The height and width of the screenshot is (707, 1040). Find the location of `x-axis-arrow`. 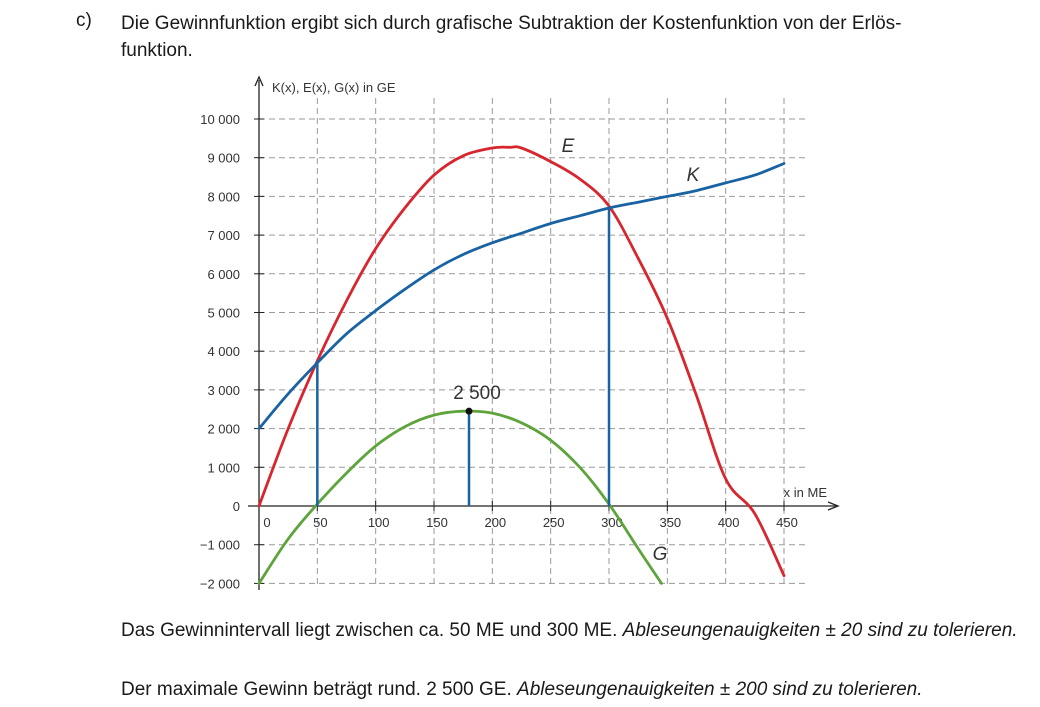

x-axis-arrow is located at coordinates (833, 506).